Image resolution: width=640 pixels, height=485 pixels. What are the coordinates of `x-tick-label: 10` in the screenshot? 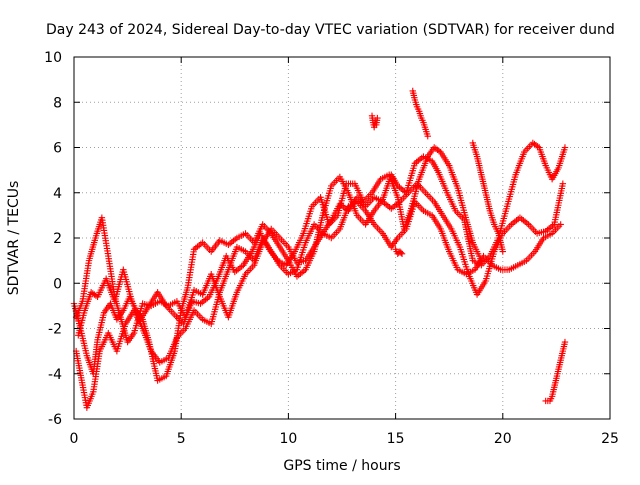 It's located at (288, 439).